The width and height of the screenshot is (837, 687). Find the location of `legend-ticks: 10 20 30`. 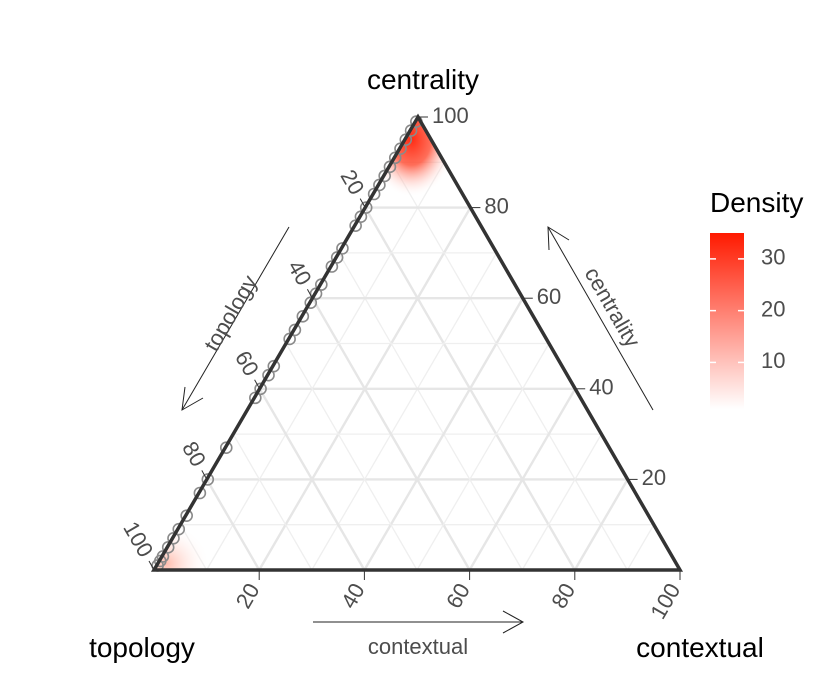

legend-ticks: 10 20 30 is located at coordinates (747, 309).